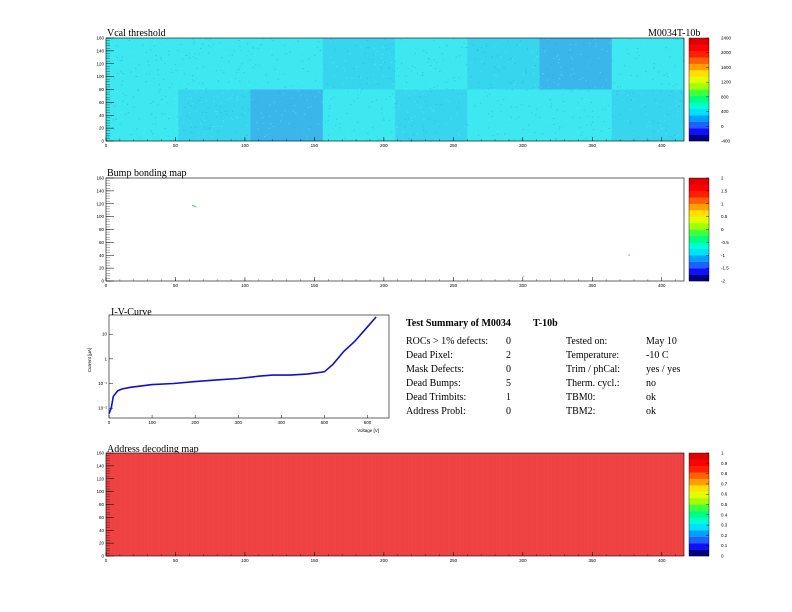  What do you see at coordinates (136, 33) in the screenshot?
I see `vcal-title: Vcal threshold` at bounding box center [136, 33].